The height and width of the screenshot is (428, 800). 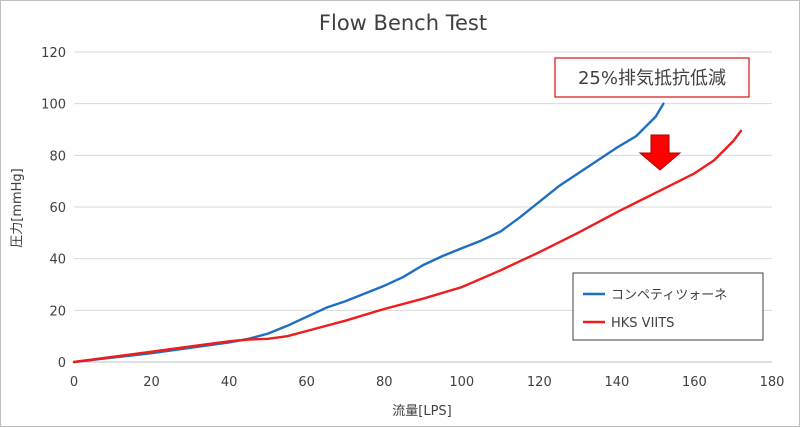 I want to click on y-axis-label: 圧力[mmHg], so click(x=17, y=208).